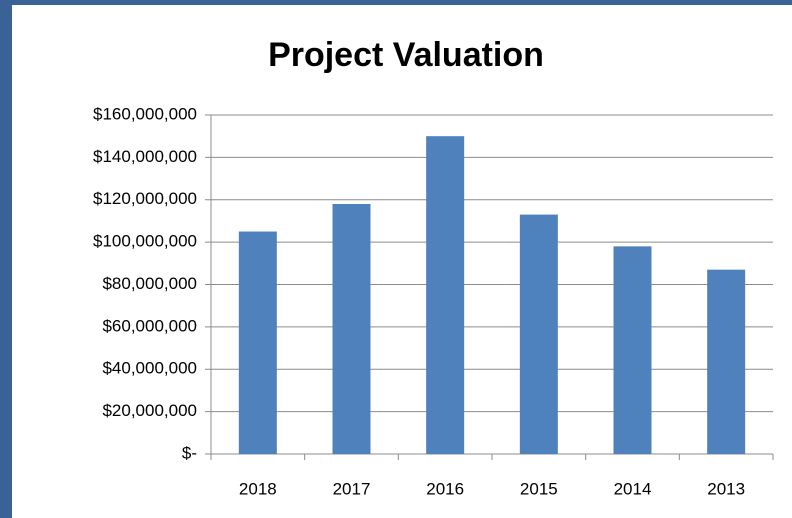 Image resolution: width=792 pixels, height=518 pixels. Describe the element at coordinates (539, 488) in the screenshot. I see `x-tick-label: 2015` at that location.